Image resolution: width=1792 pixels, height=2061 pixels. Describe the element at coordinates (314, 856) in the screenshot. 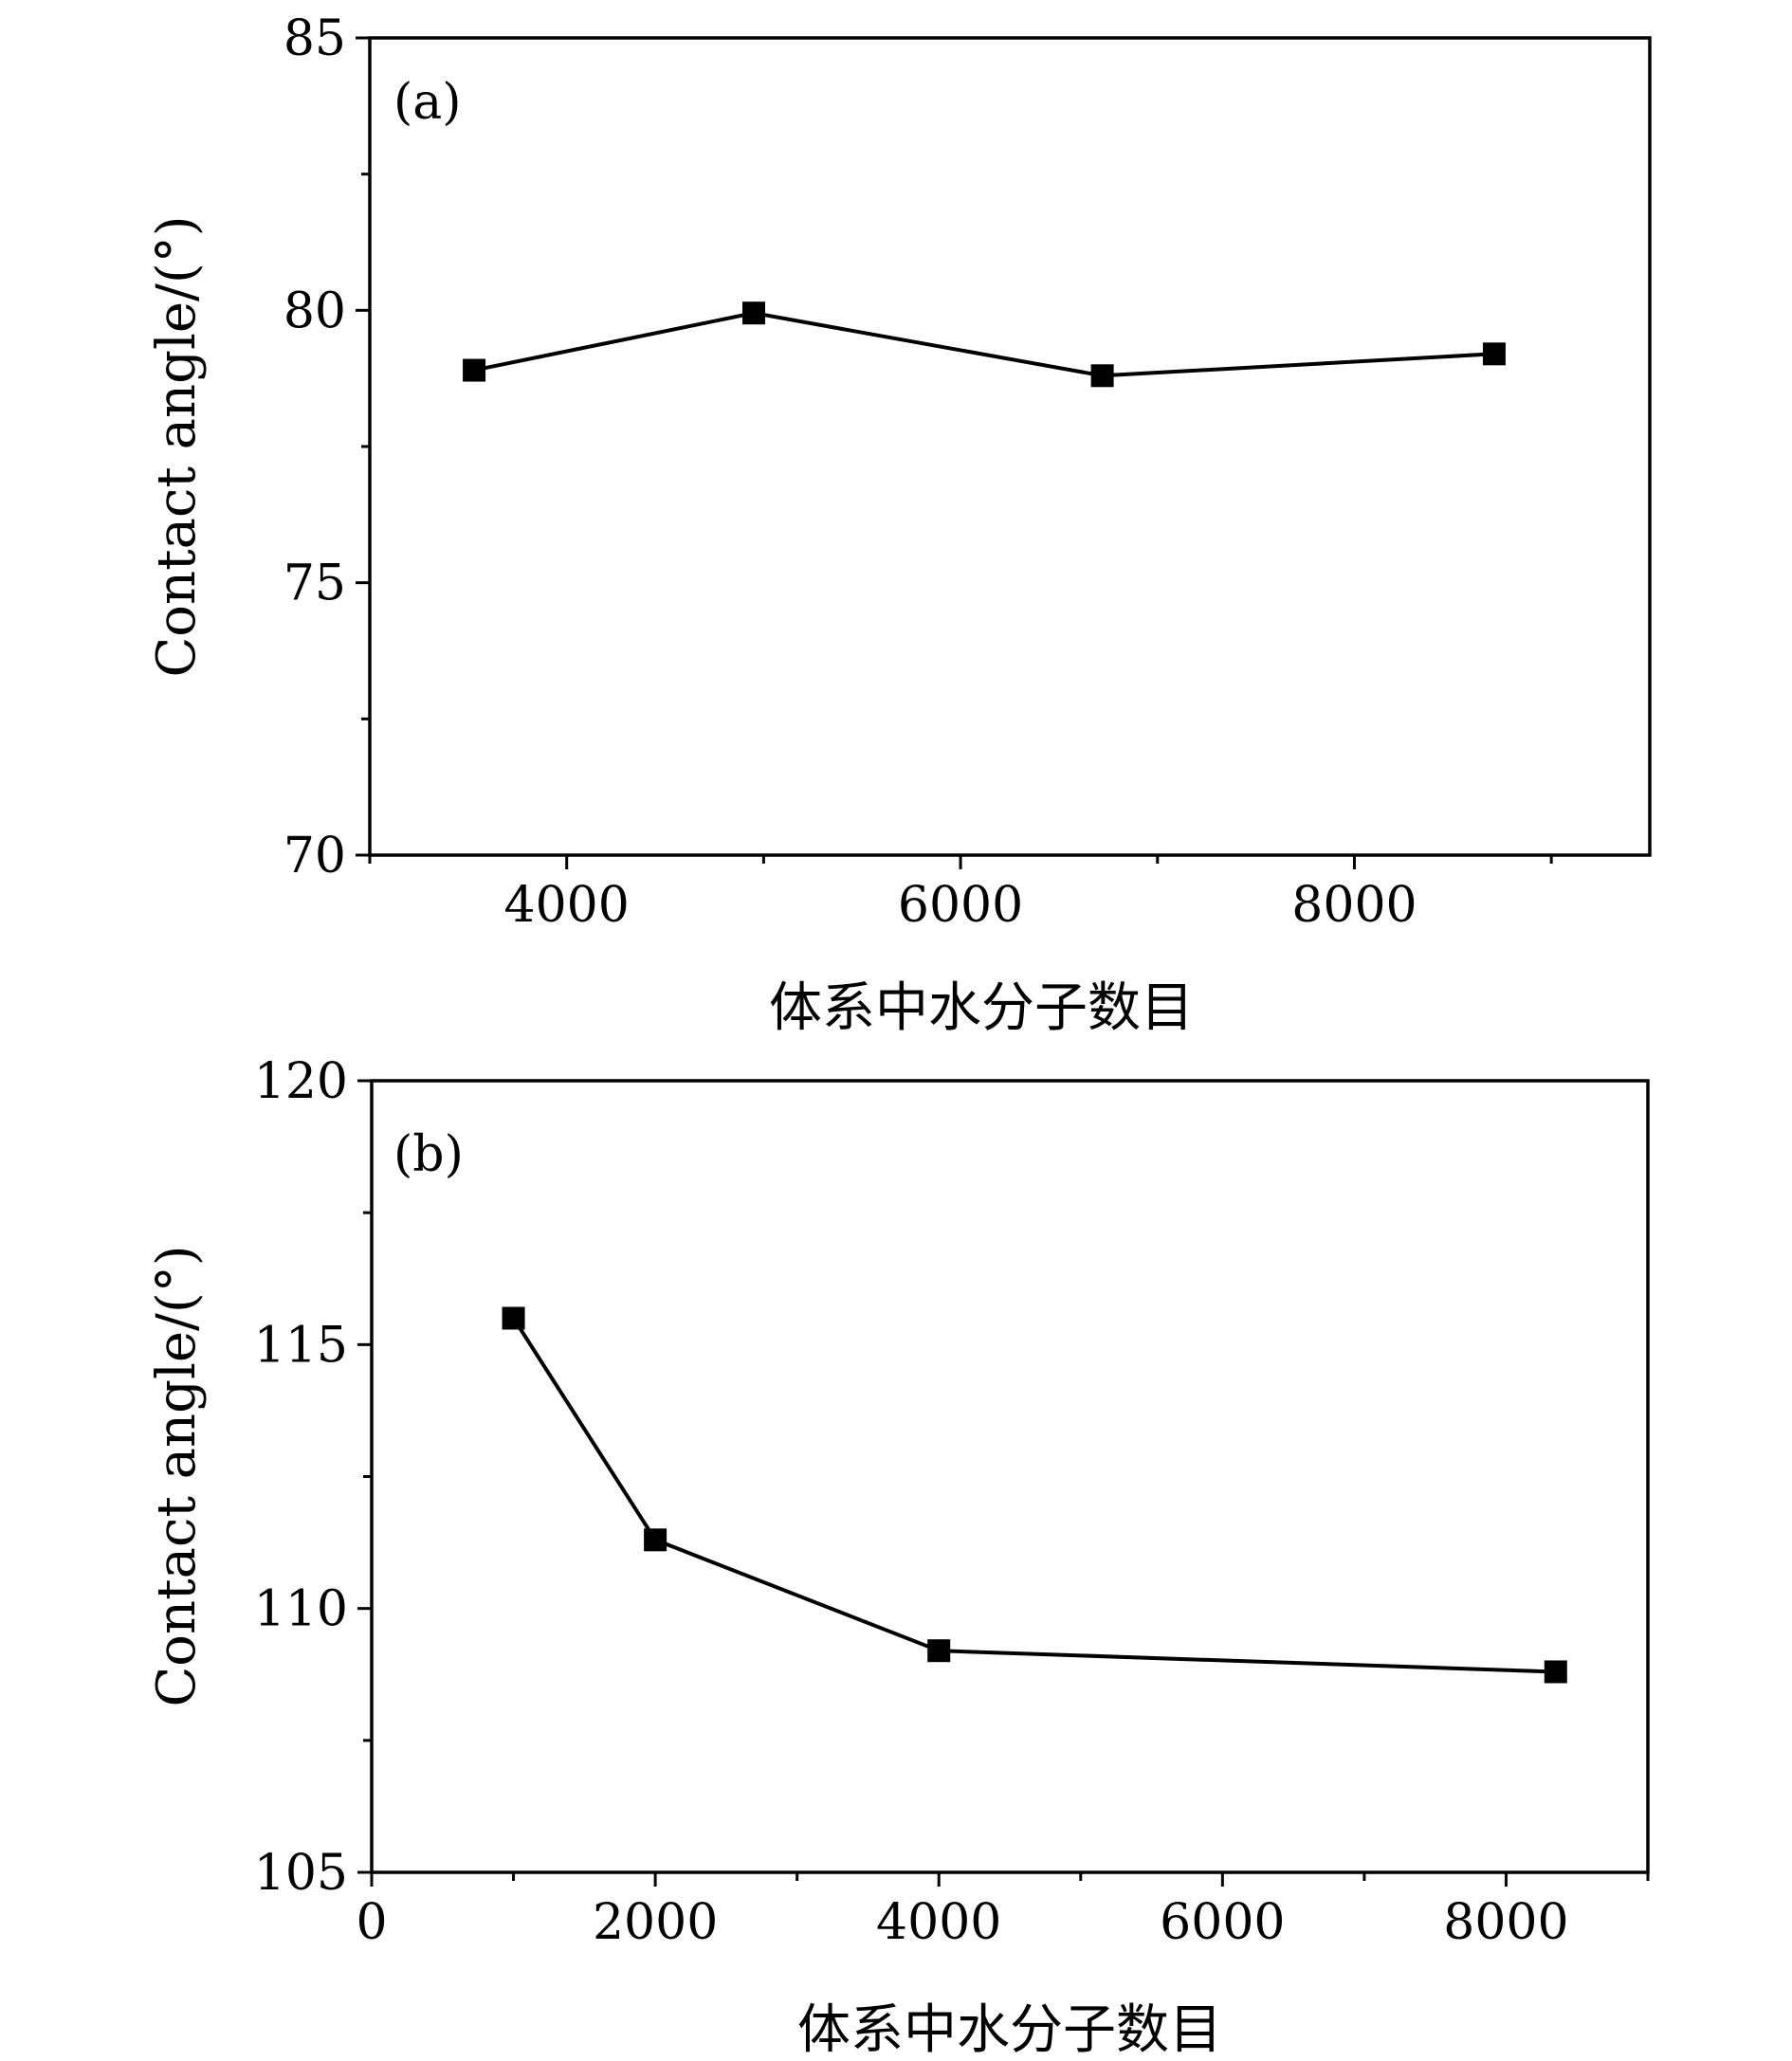

I see `y-tick-label-a: 70` at that location.